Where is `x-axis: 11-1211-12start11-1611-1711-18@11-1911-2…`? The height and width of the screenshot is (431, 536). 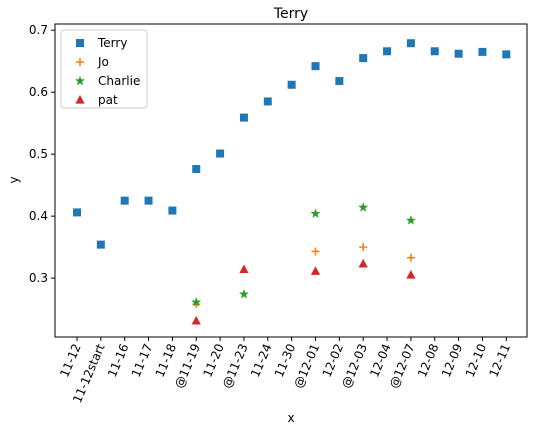 x-axis: 11-1211-12start11-1611-1711-18@11-1911-2… is located at coordinates (285, 371).